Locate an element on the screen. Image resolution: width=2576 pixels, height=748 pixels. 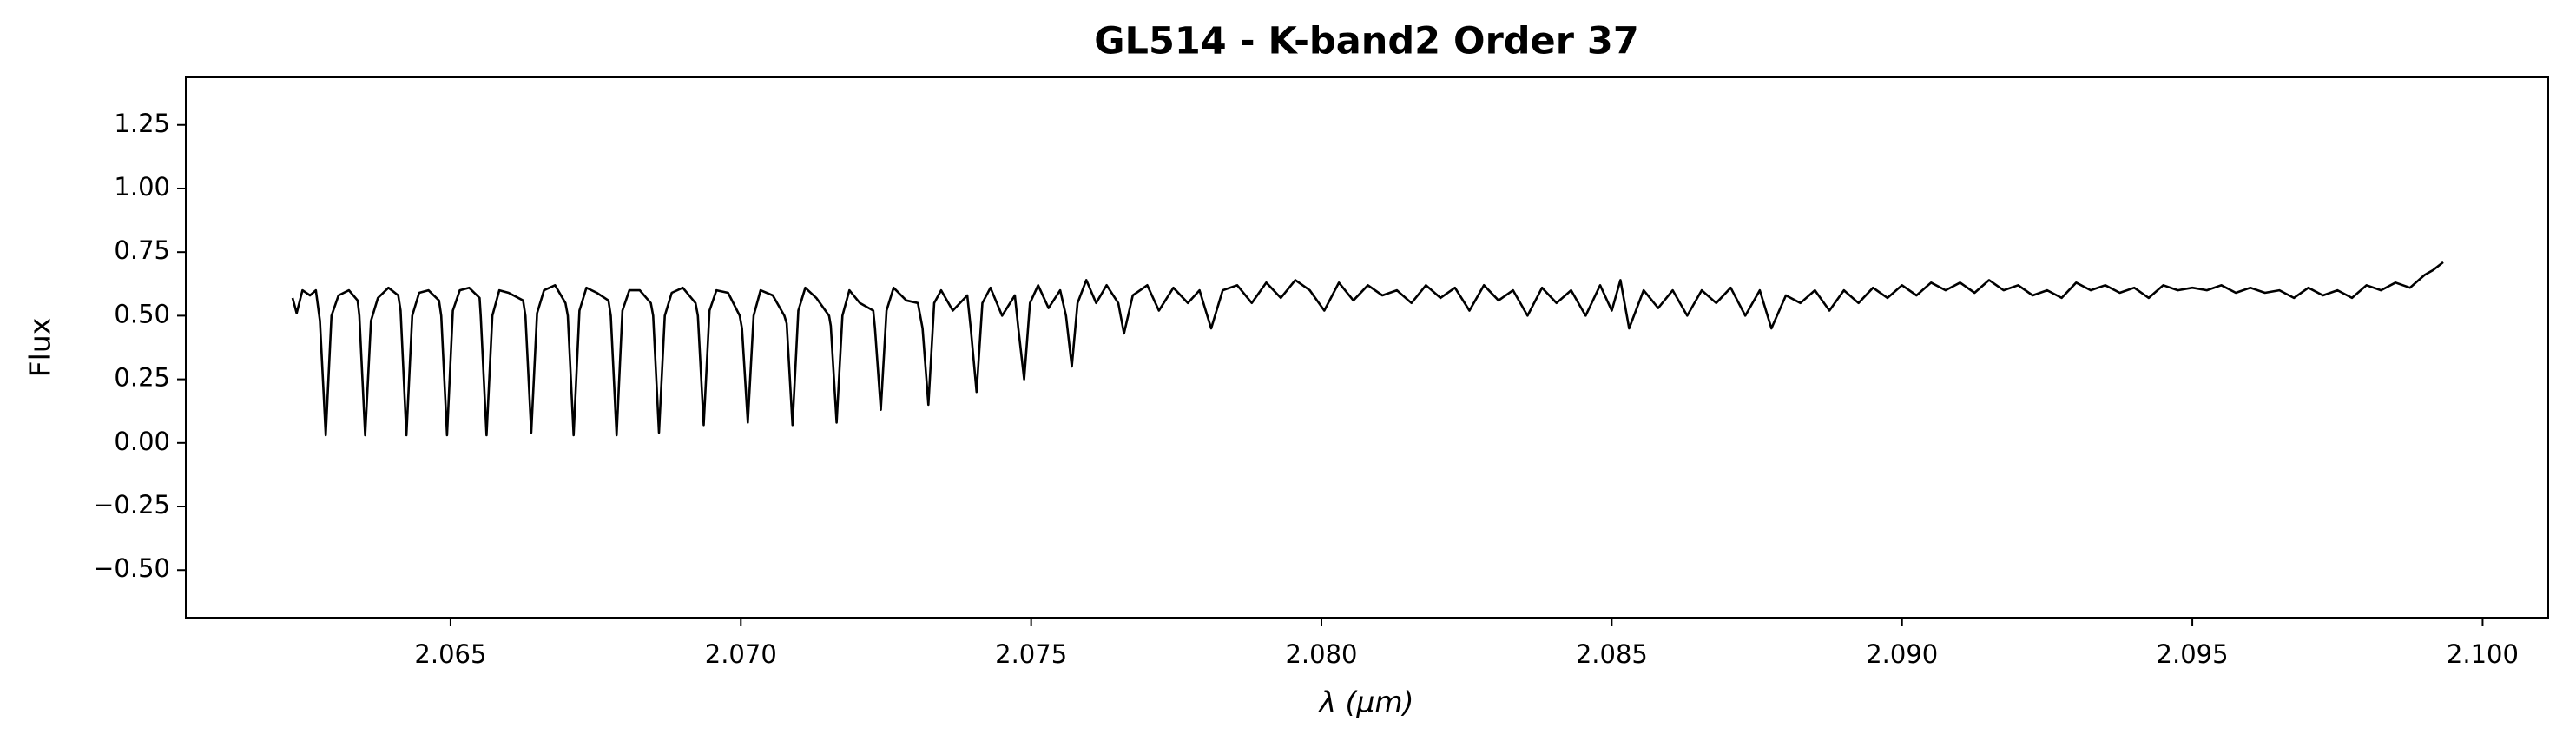
x-tick-label: 2.070 is located at coordinates (741, 654).